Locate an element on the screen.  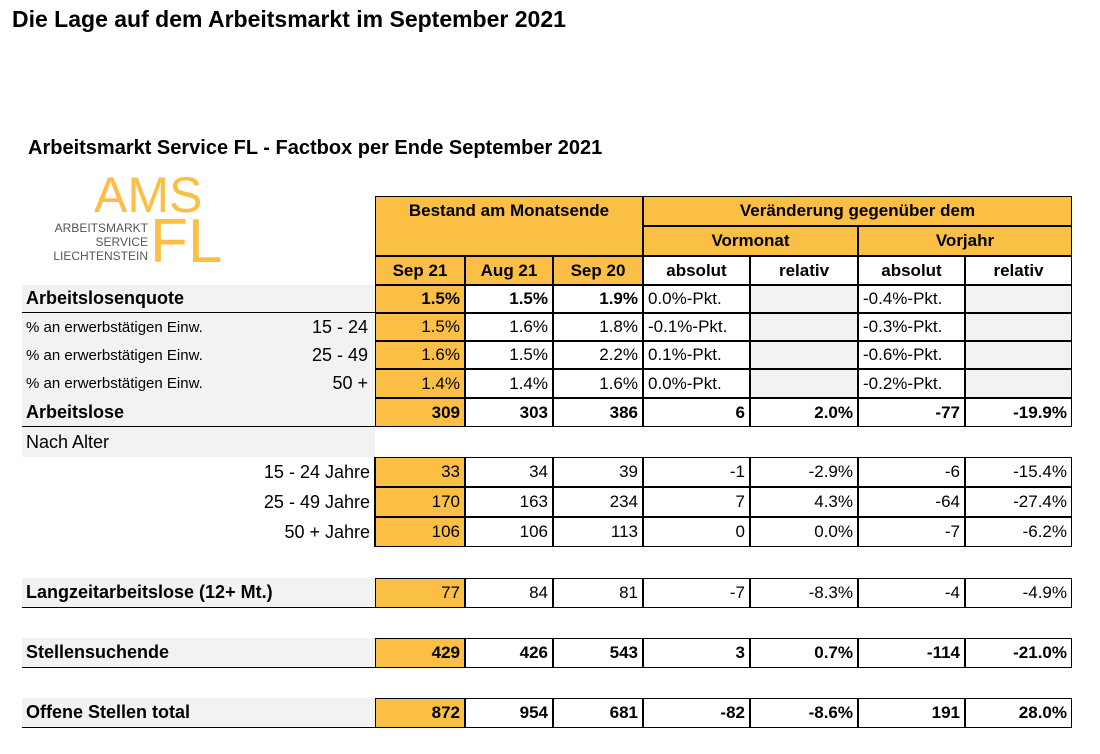
value-cell: 7 is located at coordinates (696, 502).